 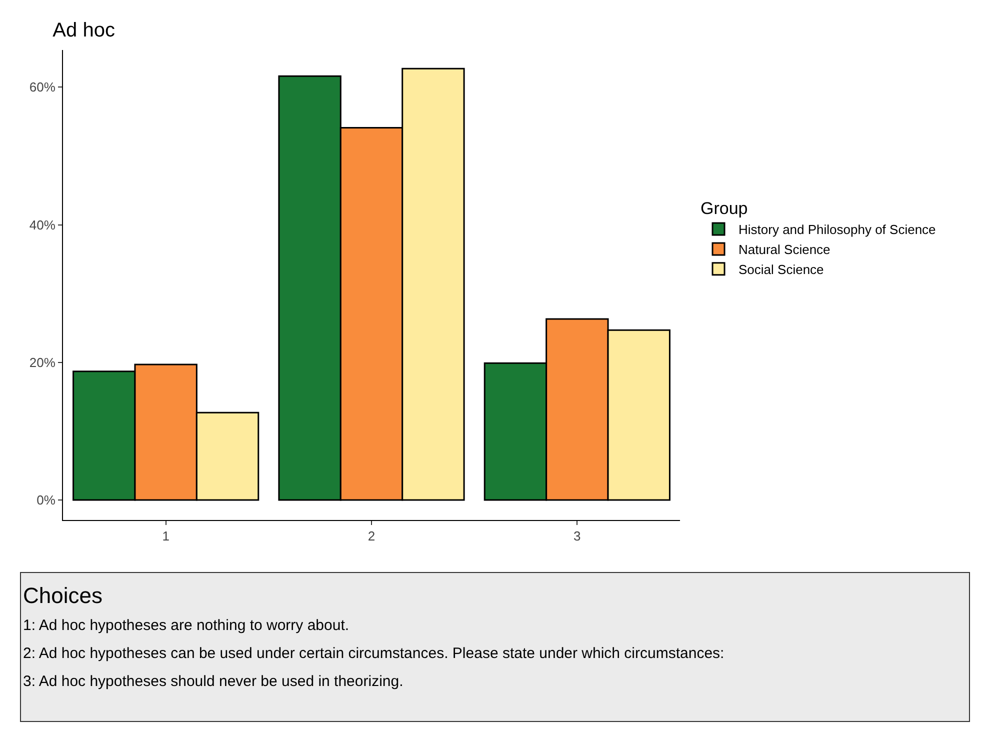 What do you see at coordinates (372, 536) in the screenshot?
I see `x-tick-label: 2` at bounding box center [372, 536].